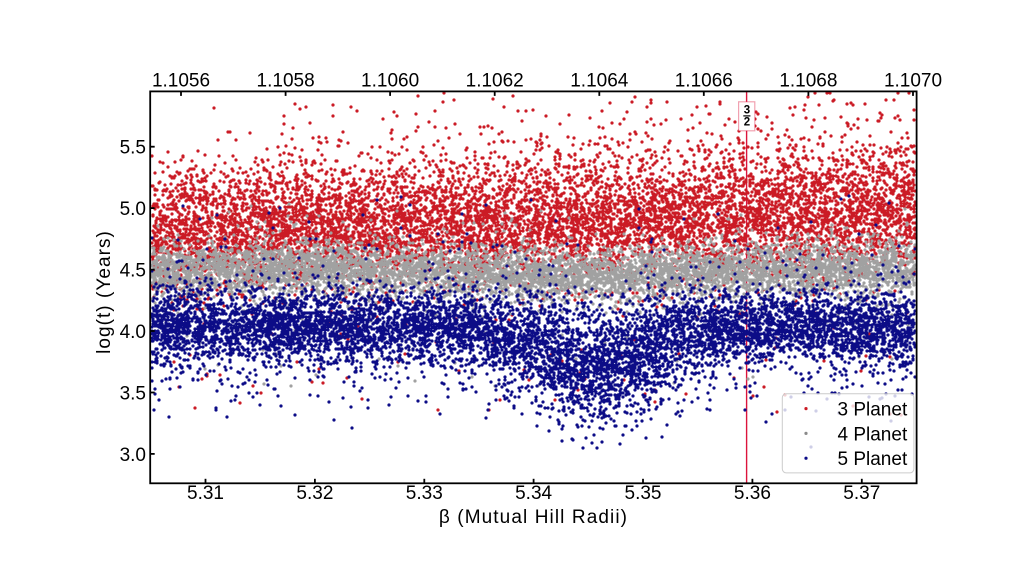 Image resolution: width=1024 pixels, height=580 pixels. Describe the element at coordinates (599, 81) in the screenshot. I see `svg-text: 1.1064` at that location.